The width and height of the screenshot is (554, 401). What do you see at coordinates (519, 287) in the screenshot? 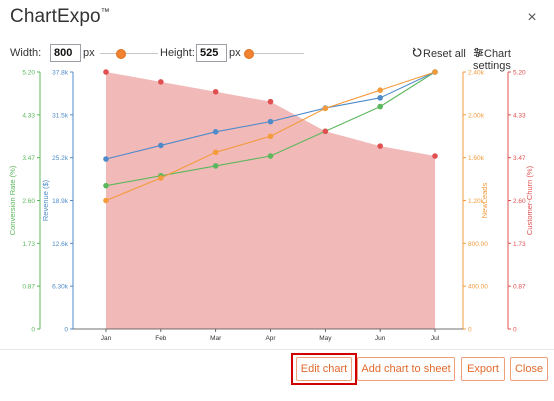
I see `churn-tick-label: 0.87` at bounding box center [519, 287].